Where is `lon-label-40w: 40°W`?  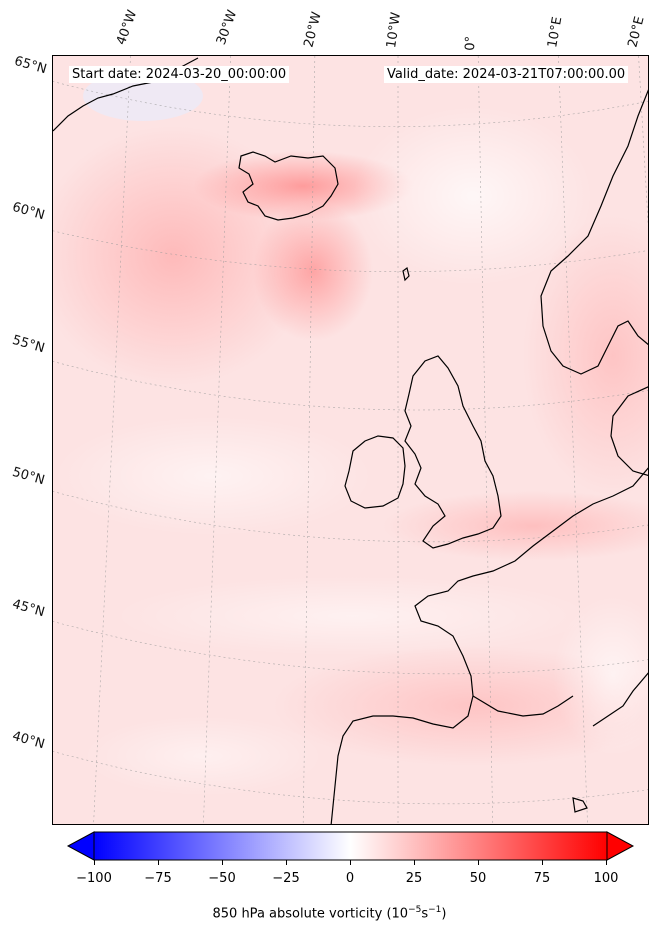
lon-label-40w: 40°W is located at coordinates (127, 27).